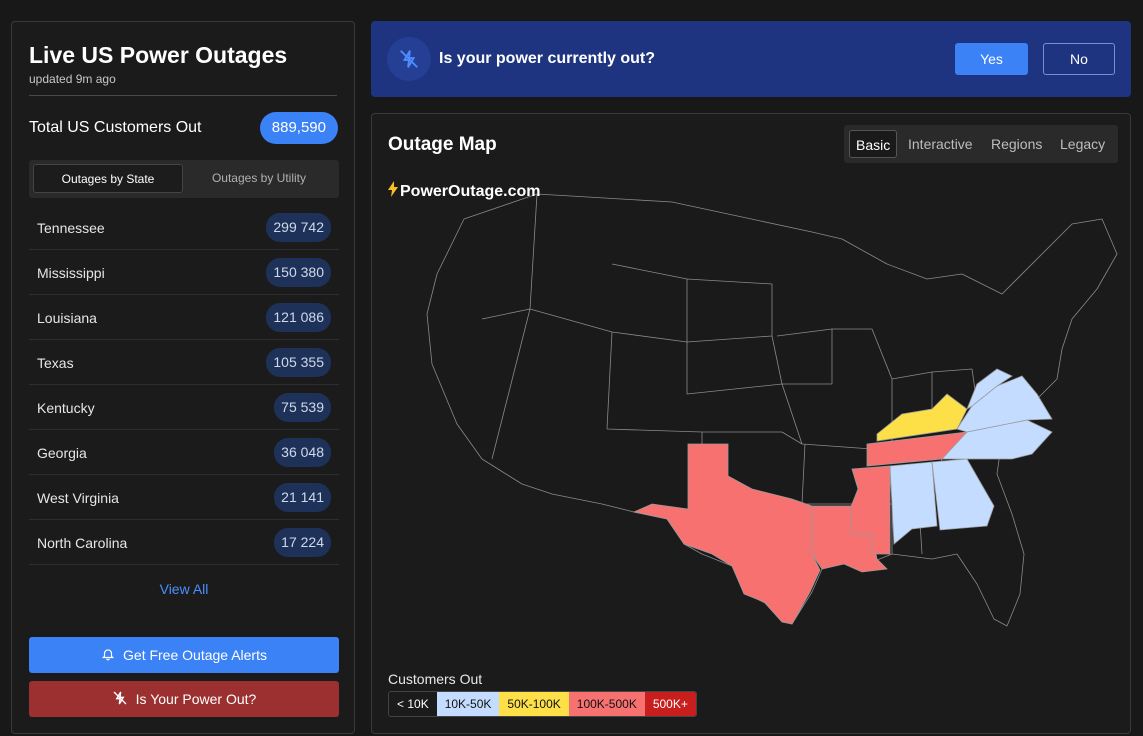  I want to click on legend-item: 50K-100K, so click(534, 704).